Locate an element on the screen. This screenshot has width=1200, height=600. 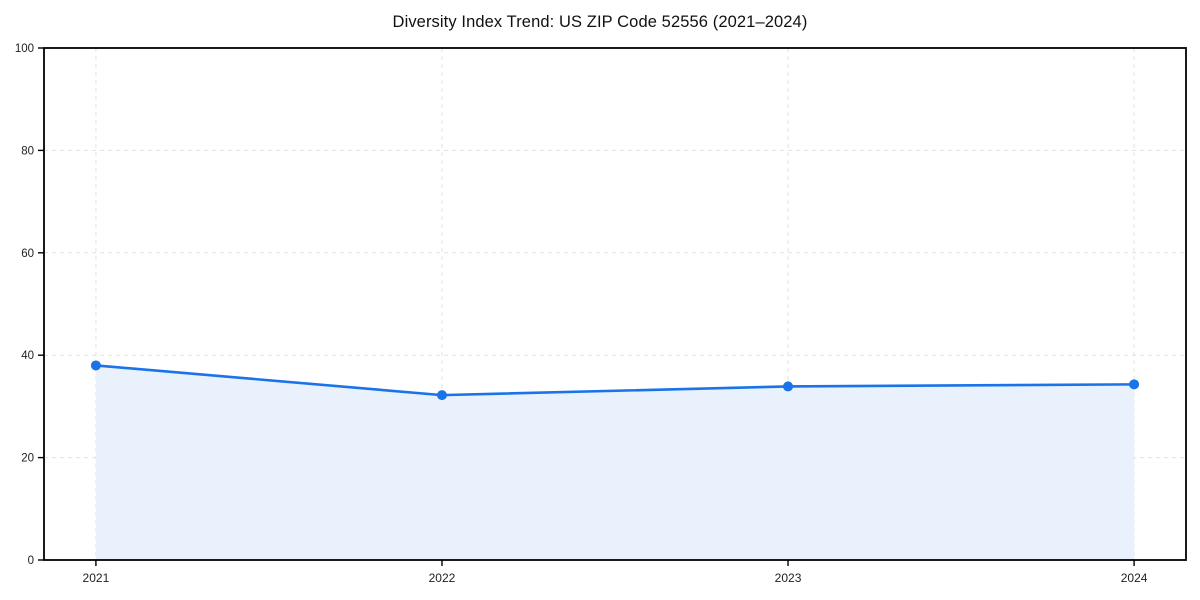
x-tick-label: 2024 is located at coordinates (1134, 578).